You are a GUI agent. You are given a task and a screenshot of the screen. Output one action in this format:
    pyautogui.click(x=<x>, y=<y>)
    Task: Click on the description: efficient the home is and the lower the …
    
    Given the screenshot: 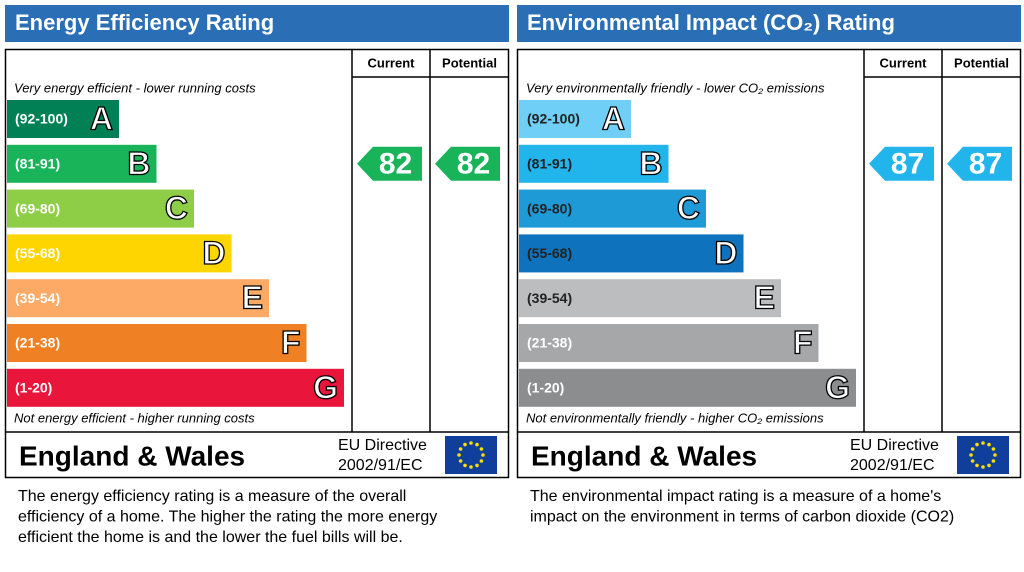 What is the action you would take?
    pyautogui.click(x=210, y=537)
    